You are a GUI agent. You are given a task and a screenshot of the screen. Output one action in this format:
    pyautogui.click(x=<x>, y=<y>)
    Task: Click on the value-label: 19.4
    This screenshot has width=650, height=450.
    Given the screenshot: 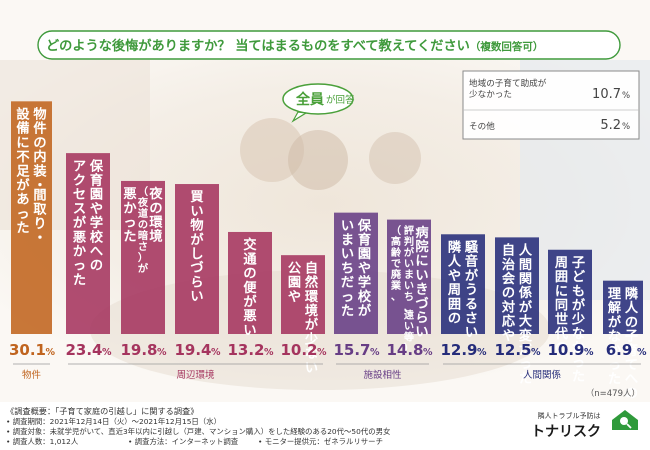 What is the action you would take?
    pyautogui.click(x=192, y=350)
    